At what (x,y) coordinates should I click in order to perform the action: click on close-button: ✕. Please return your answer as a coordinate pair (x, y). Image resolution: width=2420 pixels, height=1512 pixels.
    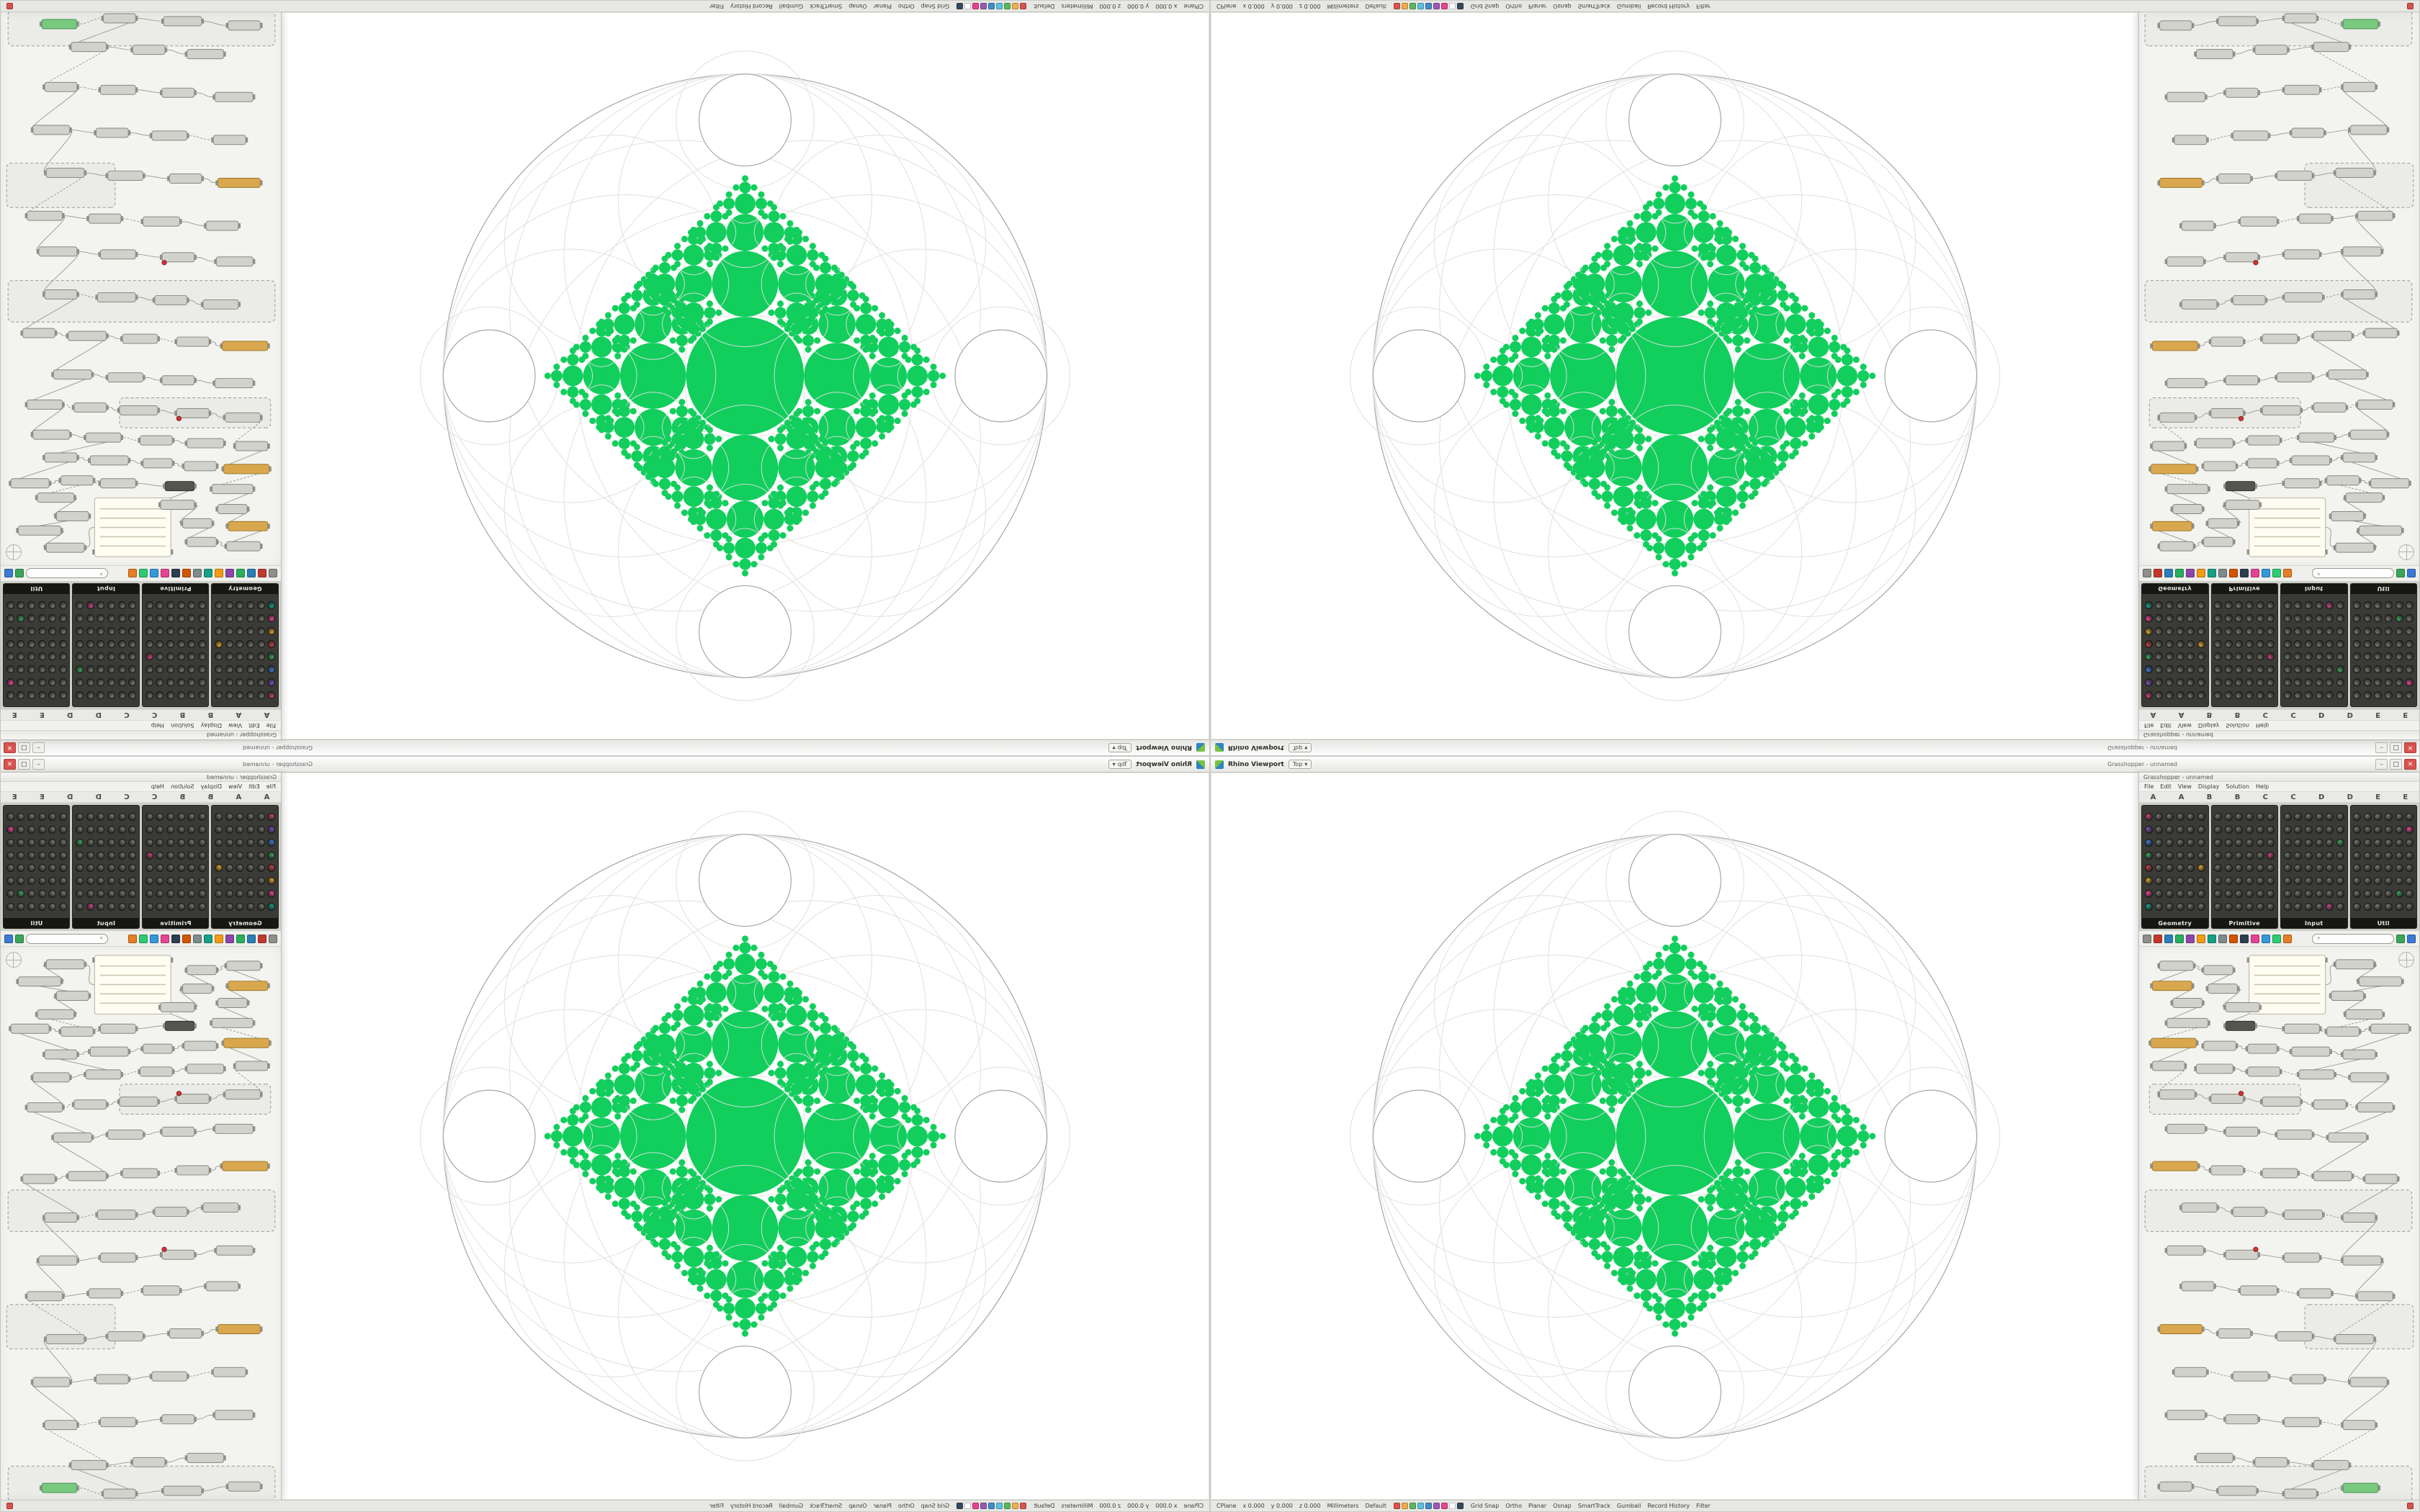
    Looking at the image, I should click on (2410, 747).